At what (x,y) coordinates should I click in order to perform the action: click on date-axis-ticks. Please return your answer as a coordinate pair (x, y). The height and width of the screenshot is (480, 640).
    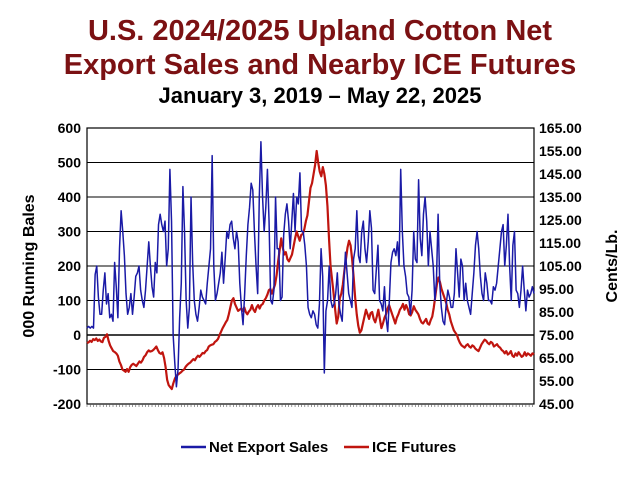
    Looking at the image, I should click on (309, 405).